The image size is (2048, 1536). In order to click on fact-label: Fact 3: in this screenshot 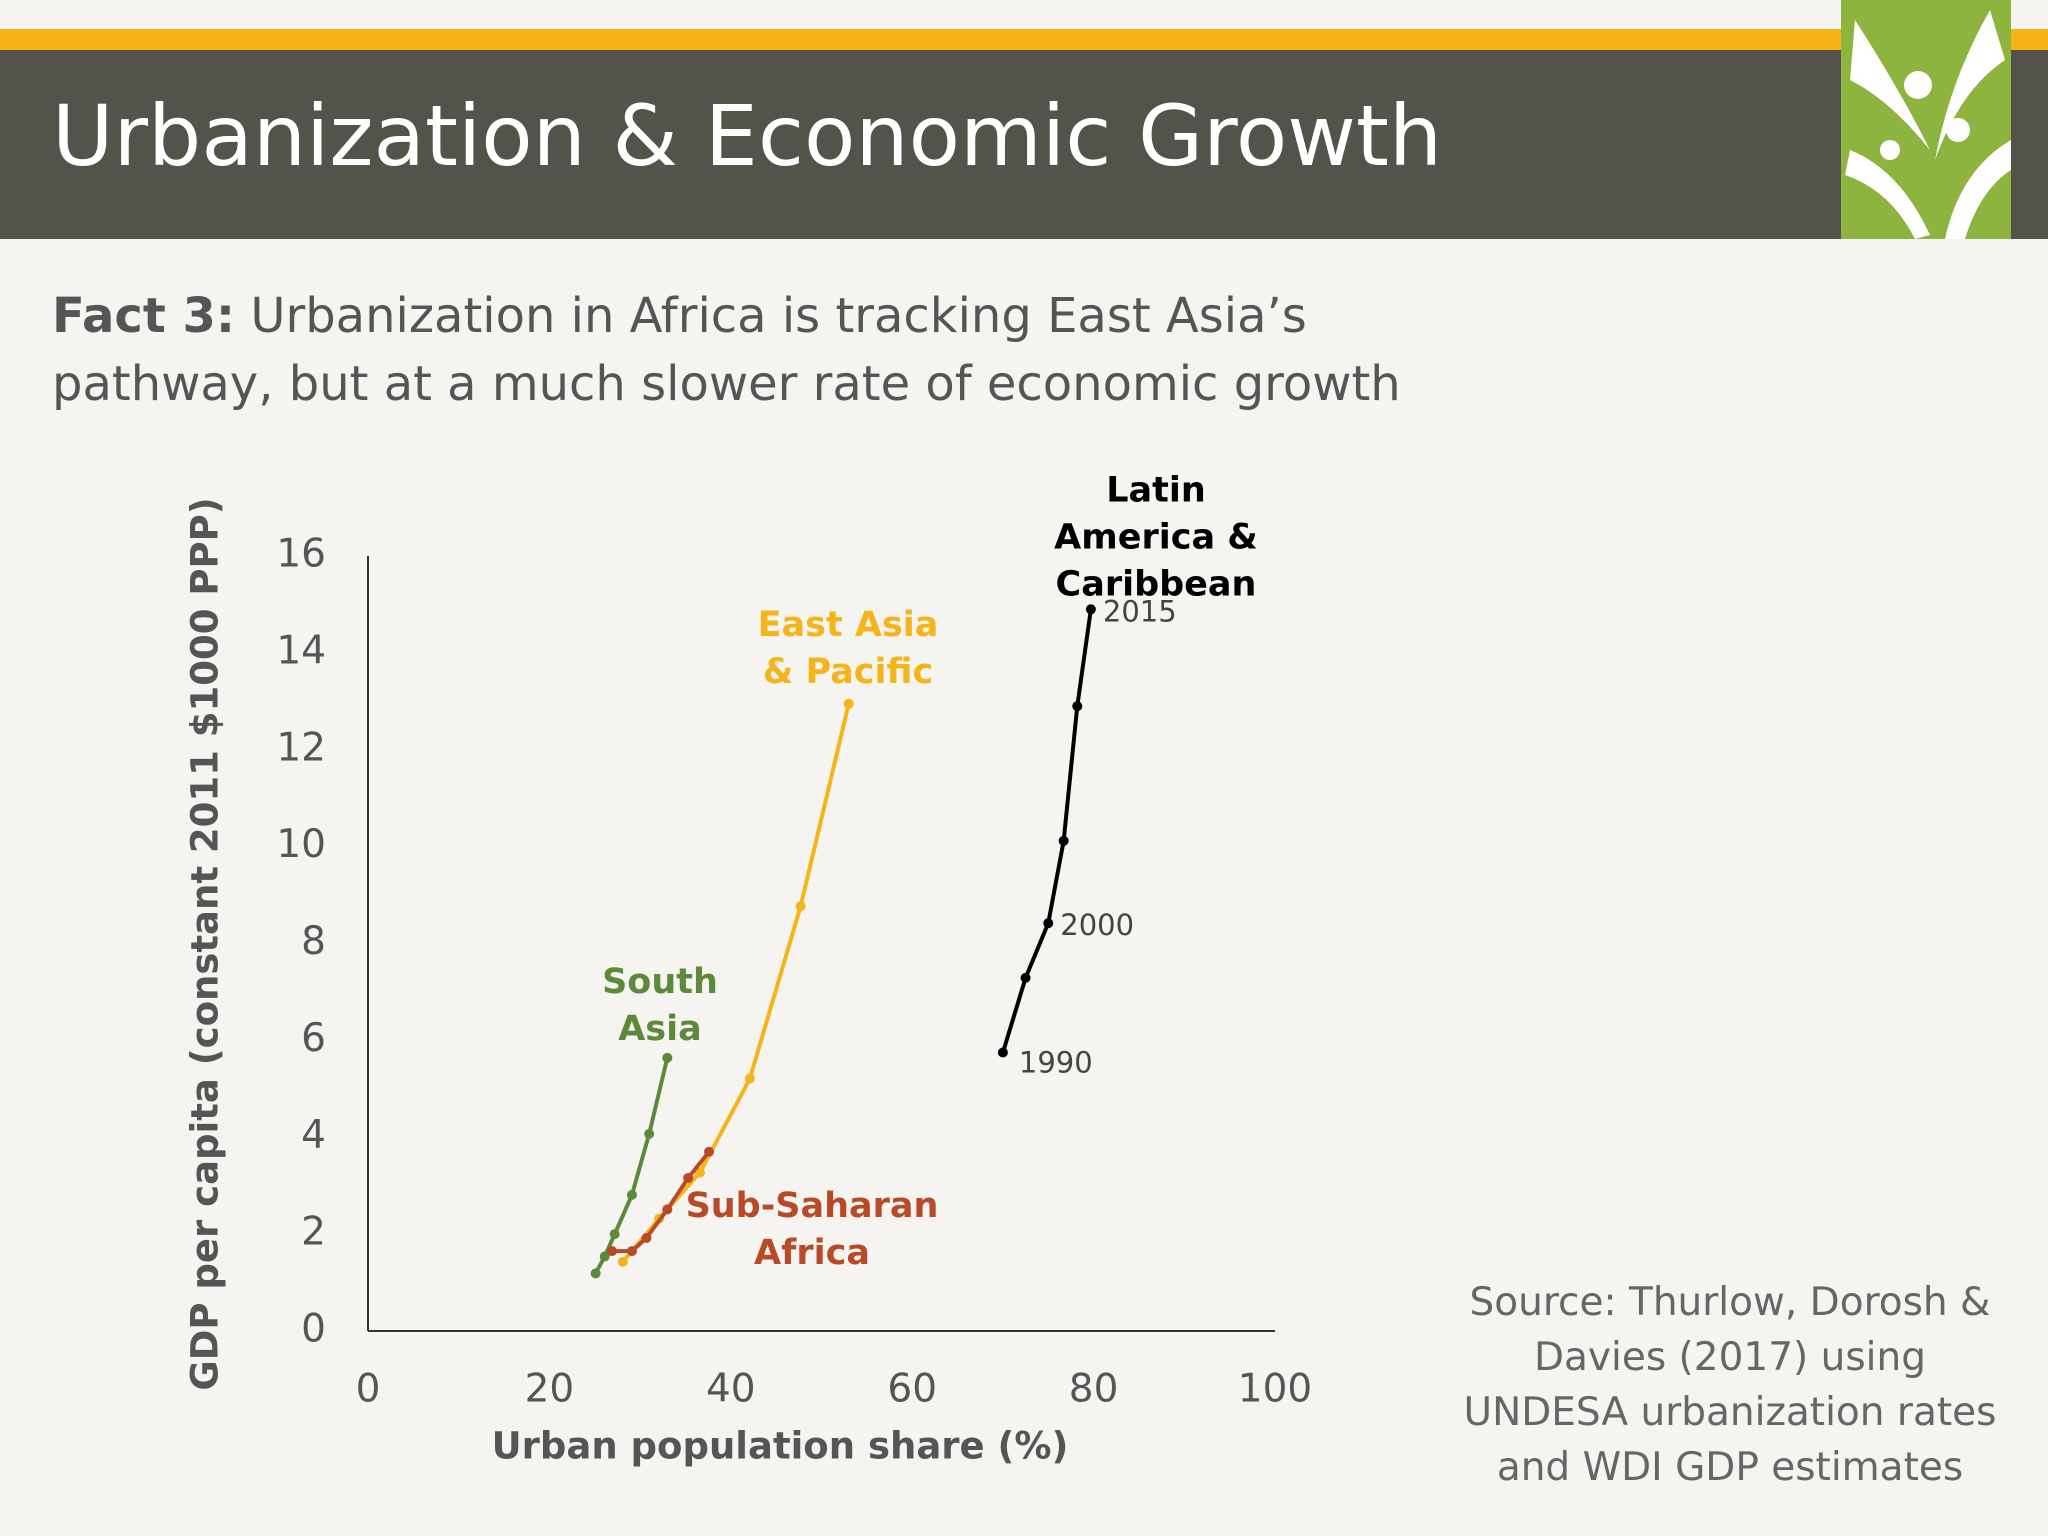, I will do `click(144, 316)`.